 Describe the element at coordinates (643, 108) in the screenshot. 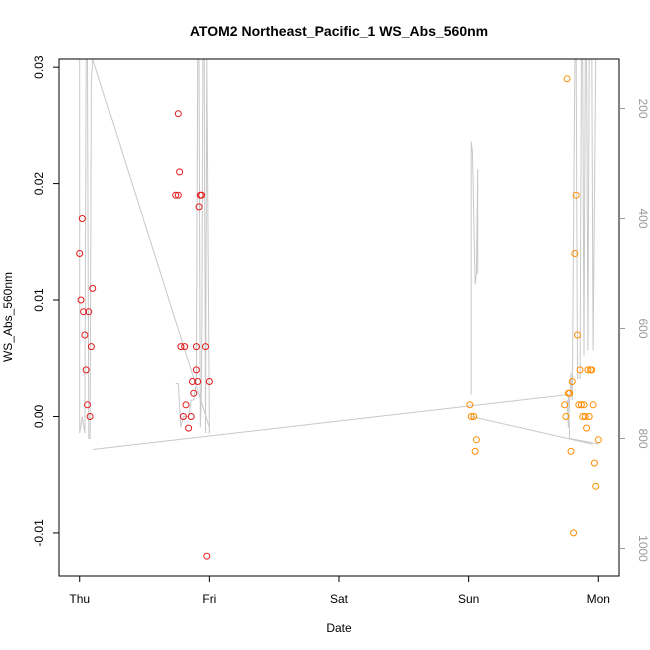

I see `right-tick-label-0: 200` at that location.